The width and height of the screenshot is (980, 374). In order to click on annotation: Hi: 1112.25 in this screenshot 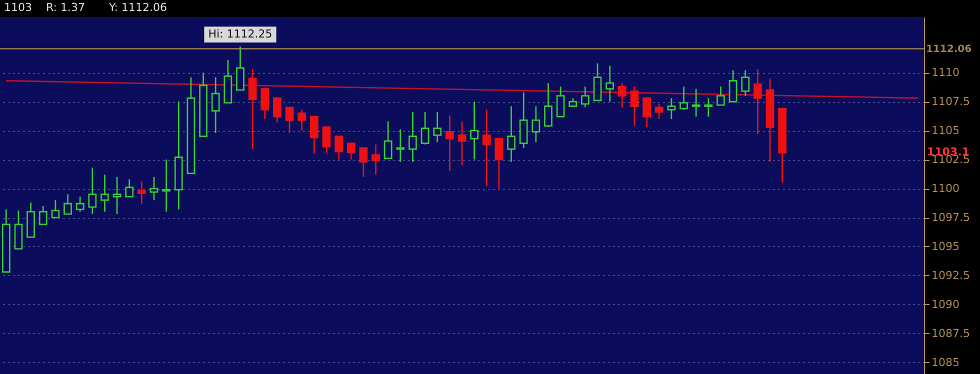, I will do `click(240, 34)`.